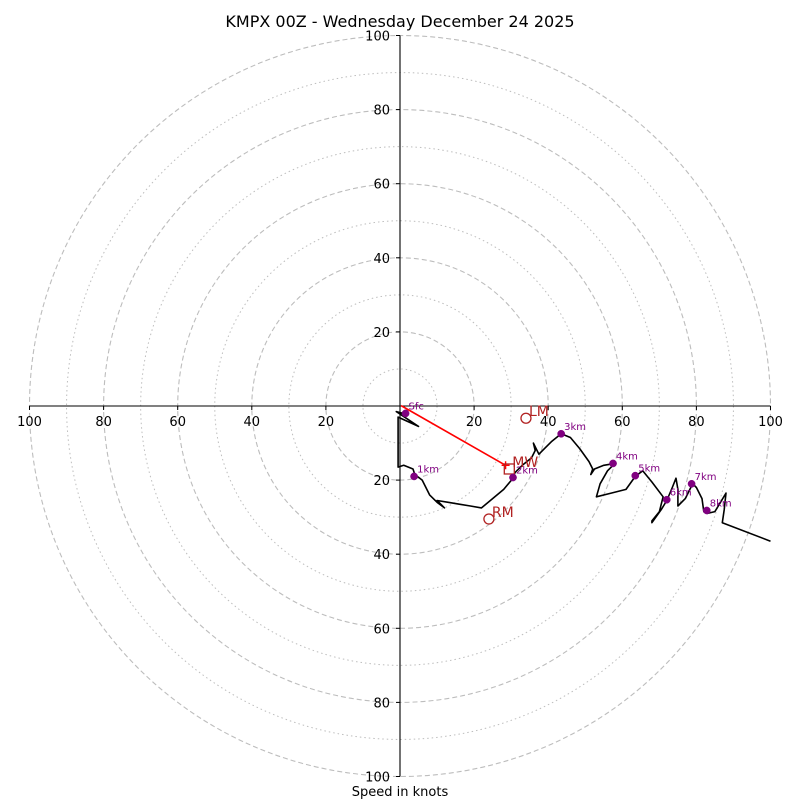  What do you see at coordinates (706, 510) in the screenshot?
I see `height-marker-8km` at bounding box center [706, 510].